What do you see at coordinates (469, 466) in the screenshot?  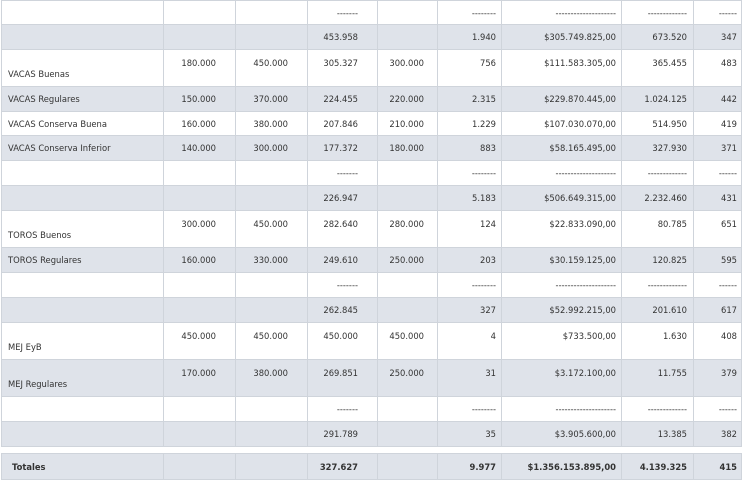 I see `cell: 9.977` at bounding box center [469, 466].